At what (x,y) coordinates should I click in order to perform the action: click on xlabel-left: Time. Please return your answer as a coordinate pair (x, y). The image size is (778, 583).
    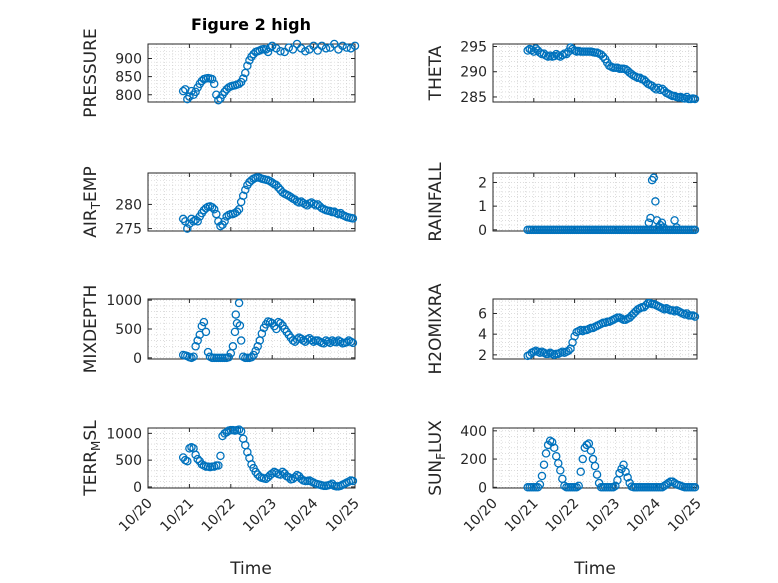
    Looking at the image, I should click on (250, 569).